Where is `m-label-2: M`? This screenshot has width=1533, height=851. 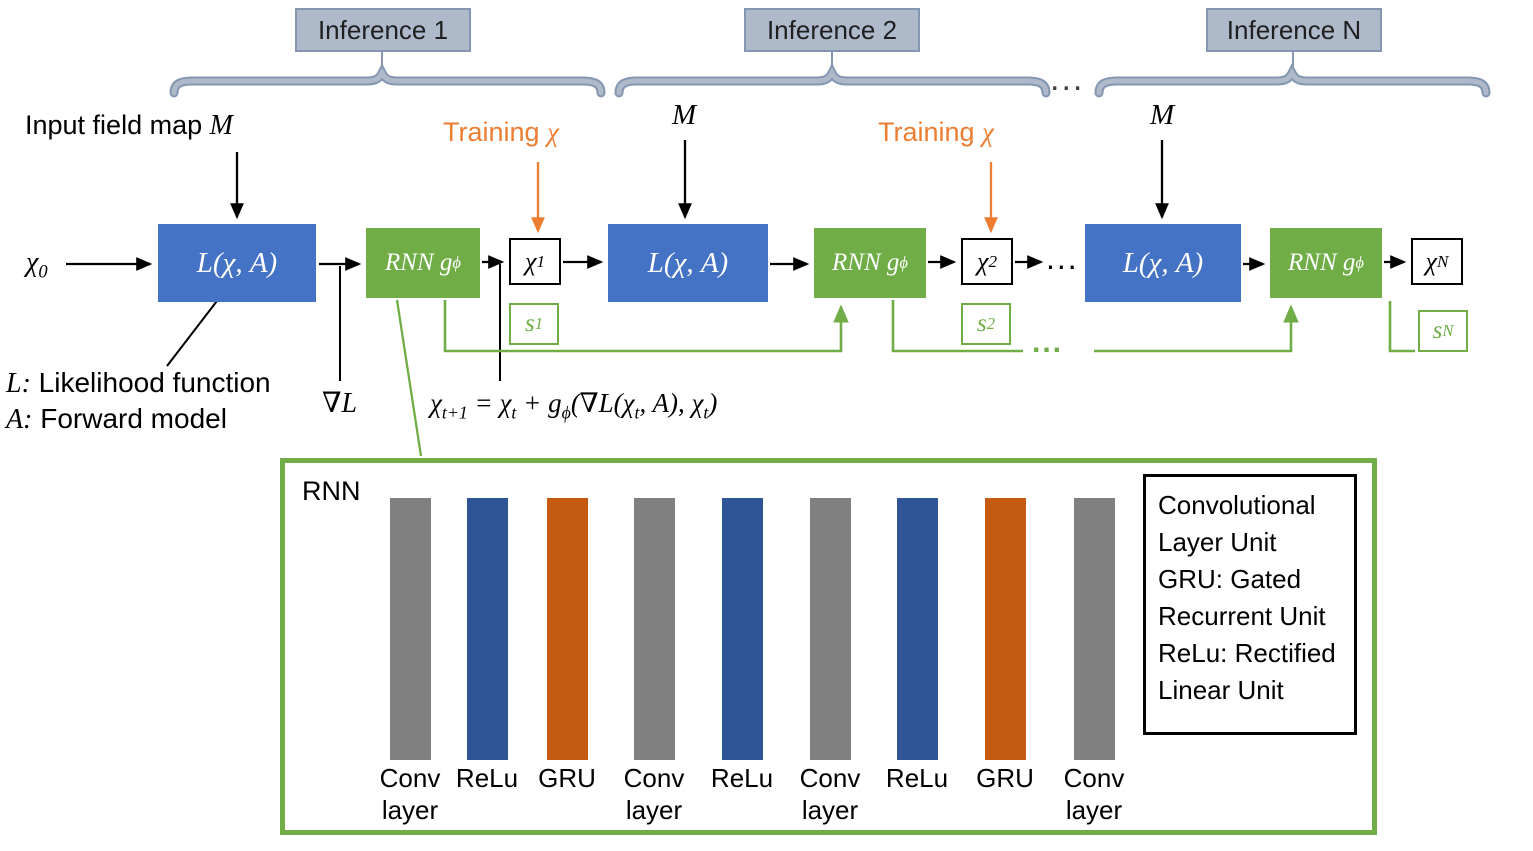
m-label-2: M is located at coordinates (684, 115).